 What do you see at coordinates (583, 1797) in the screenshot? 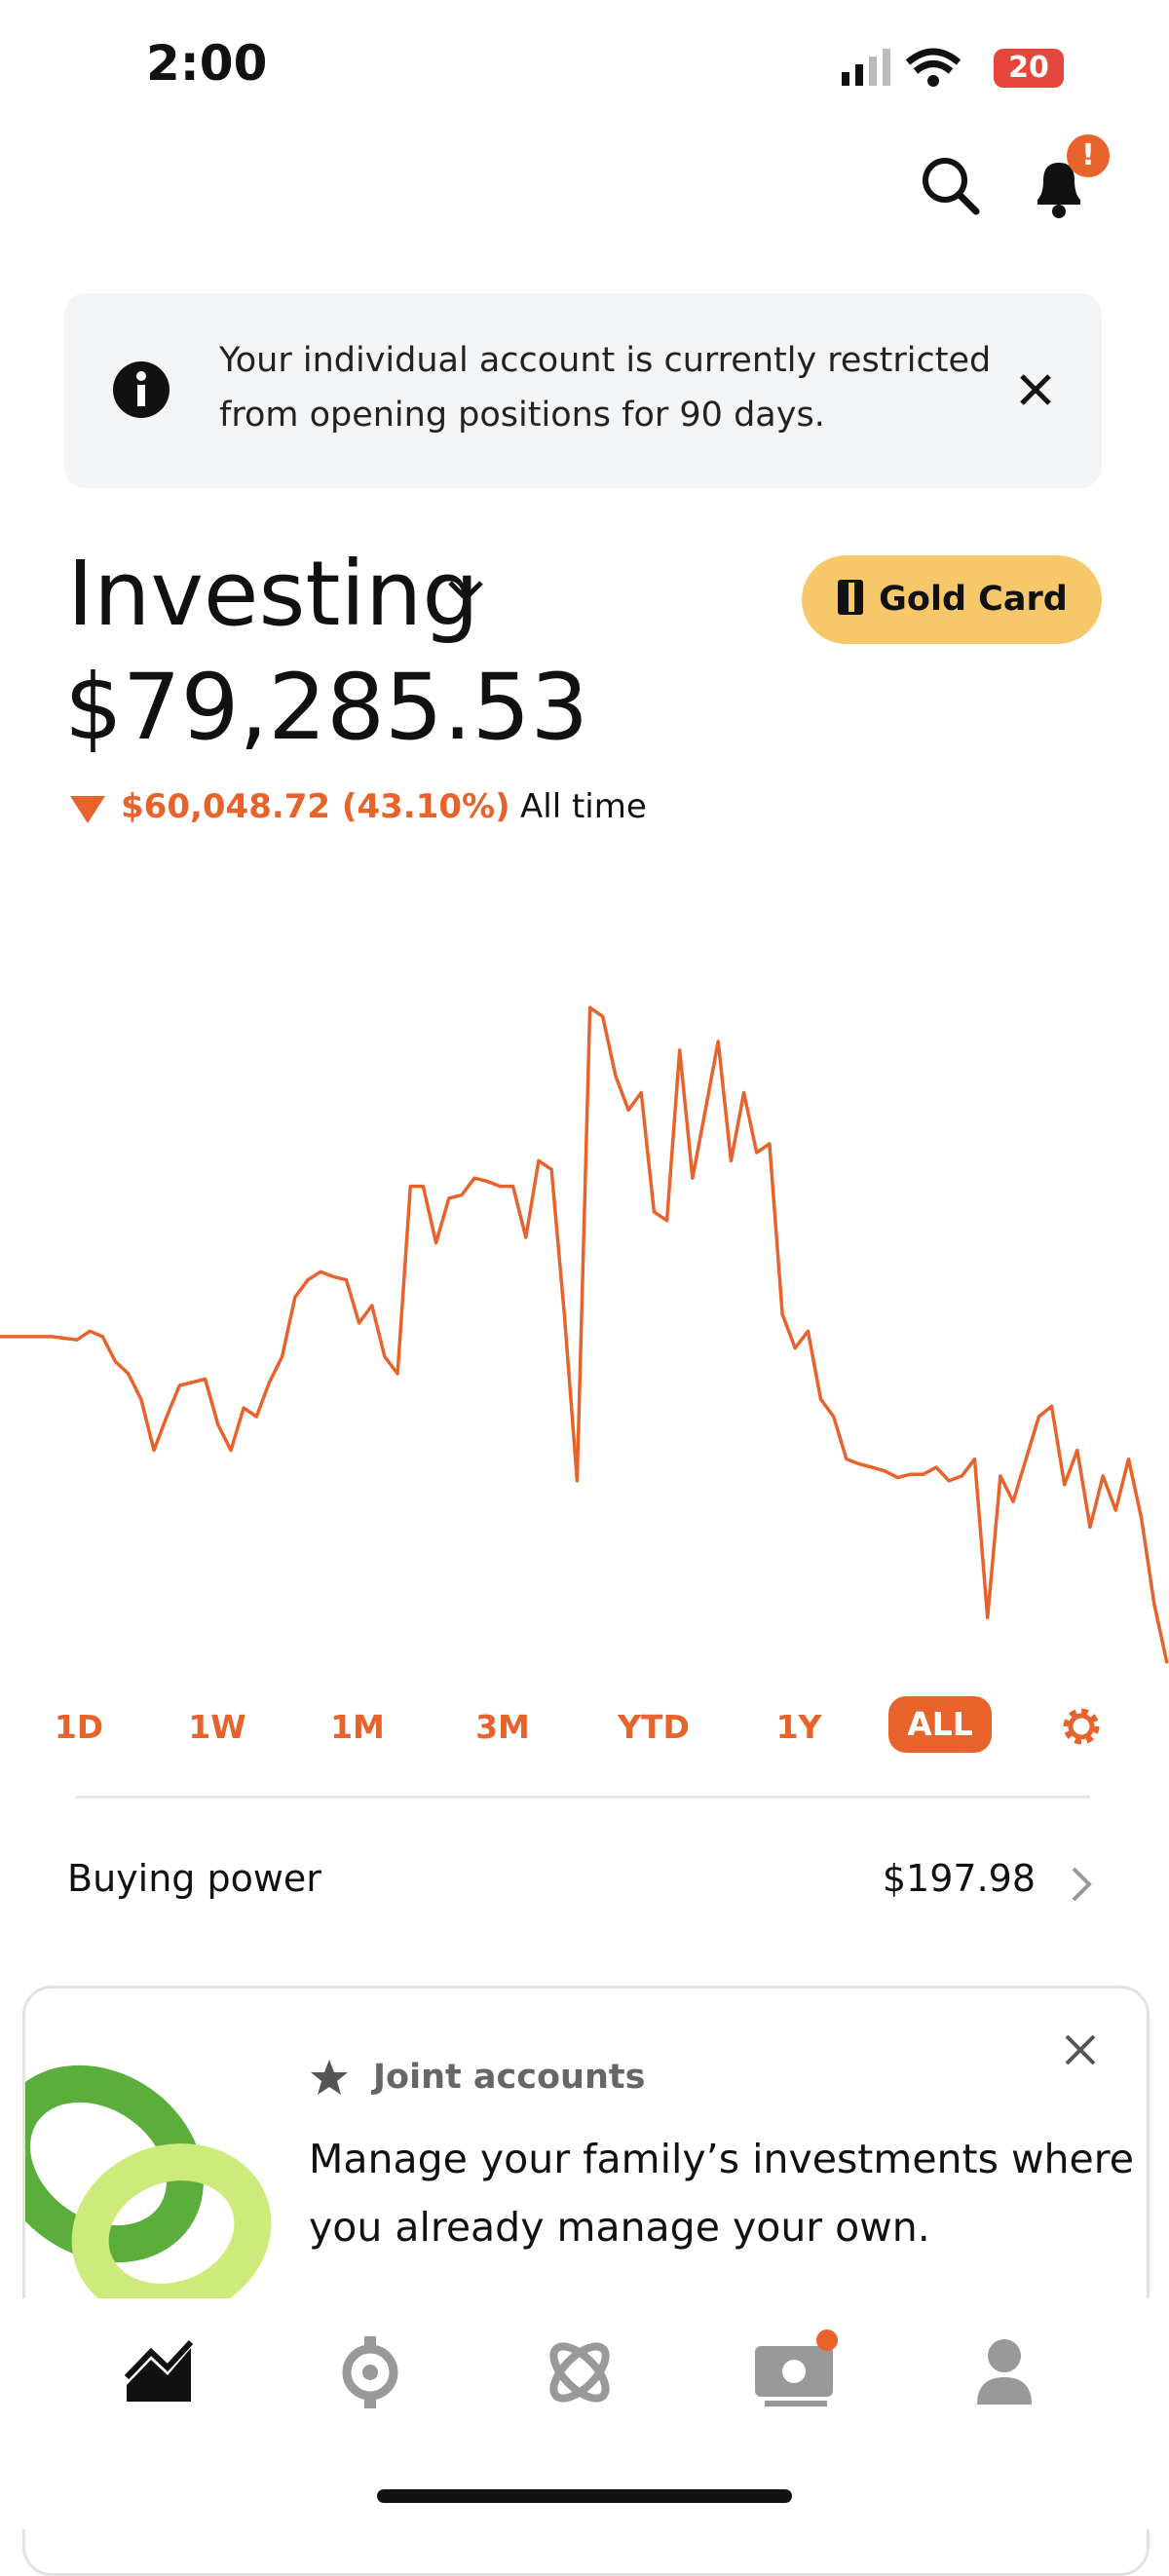
I see `divider` at bounding box center [583, 1797].